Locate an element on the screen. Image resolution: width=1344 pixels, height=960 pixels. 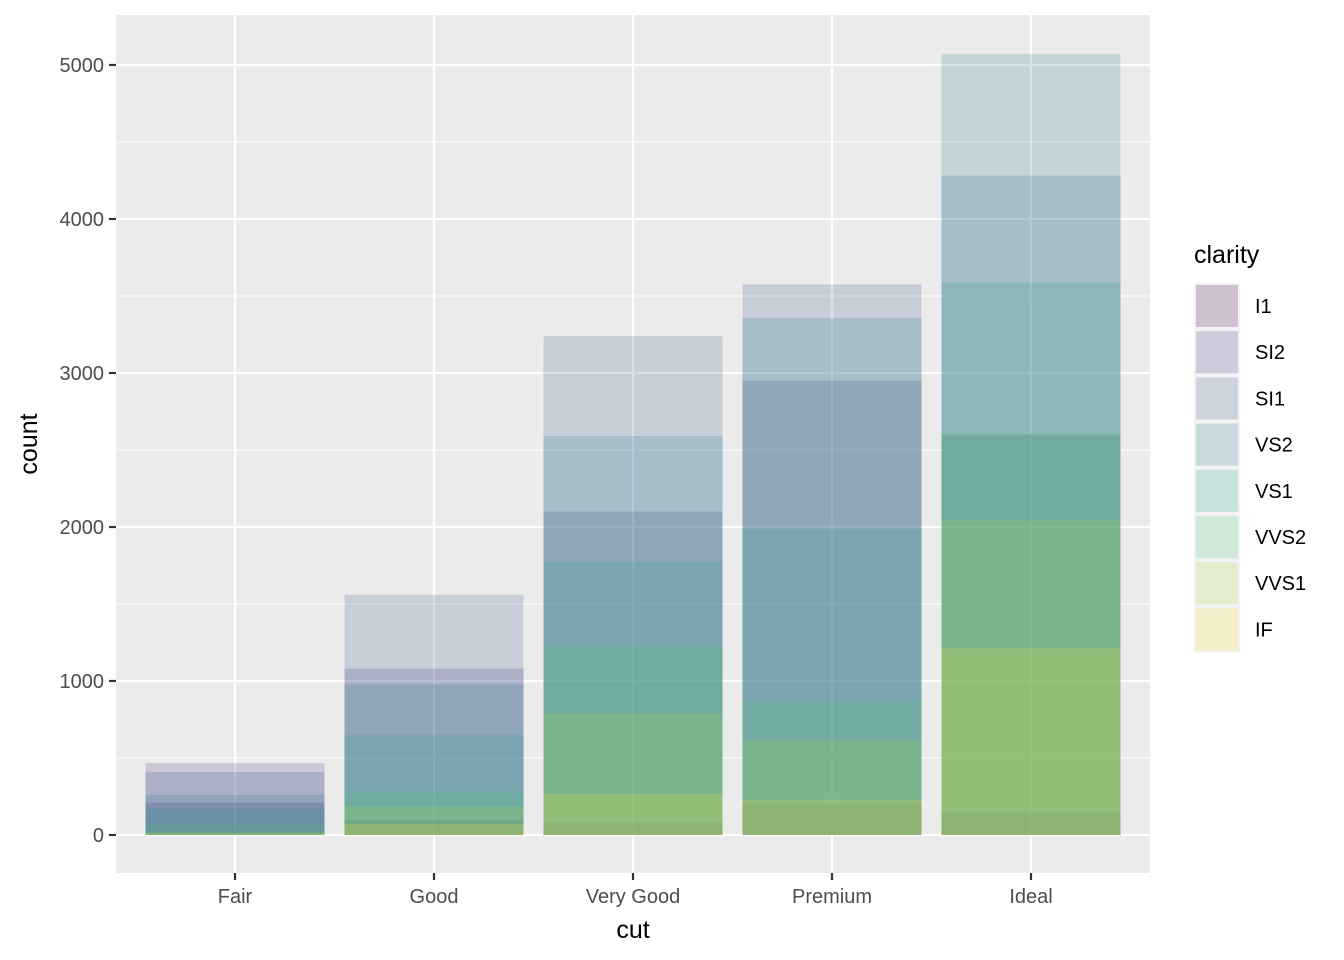
bar-vvs2-very-good is located at coordinates (633, 739).